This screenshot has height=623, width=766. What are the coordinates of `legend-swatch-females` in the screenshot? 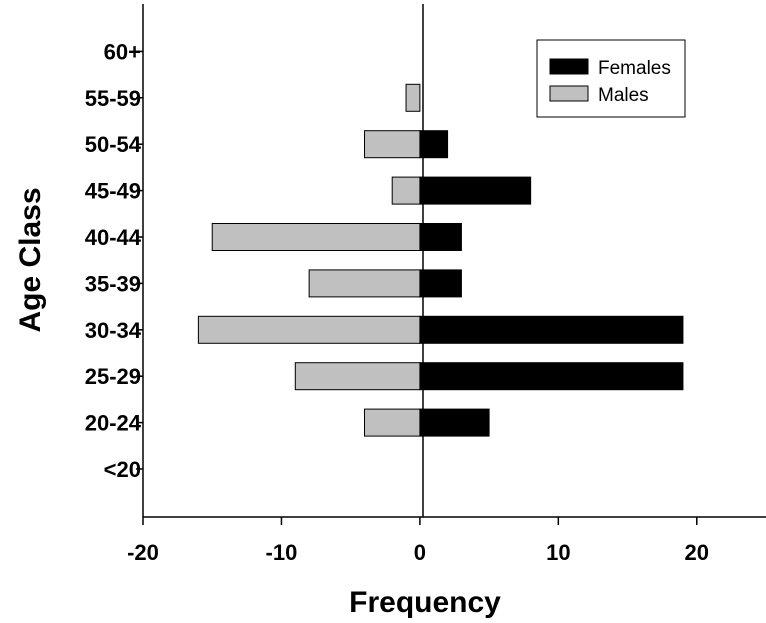 It's located at (569, 66).